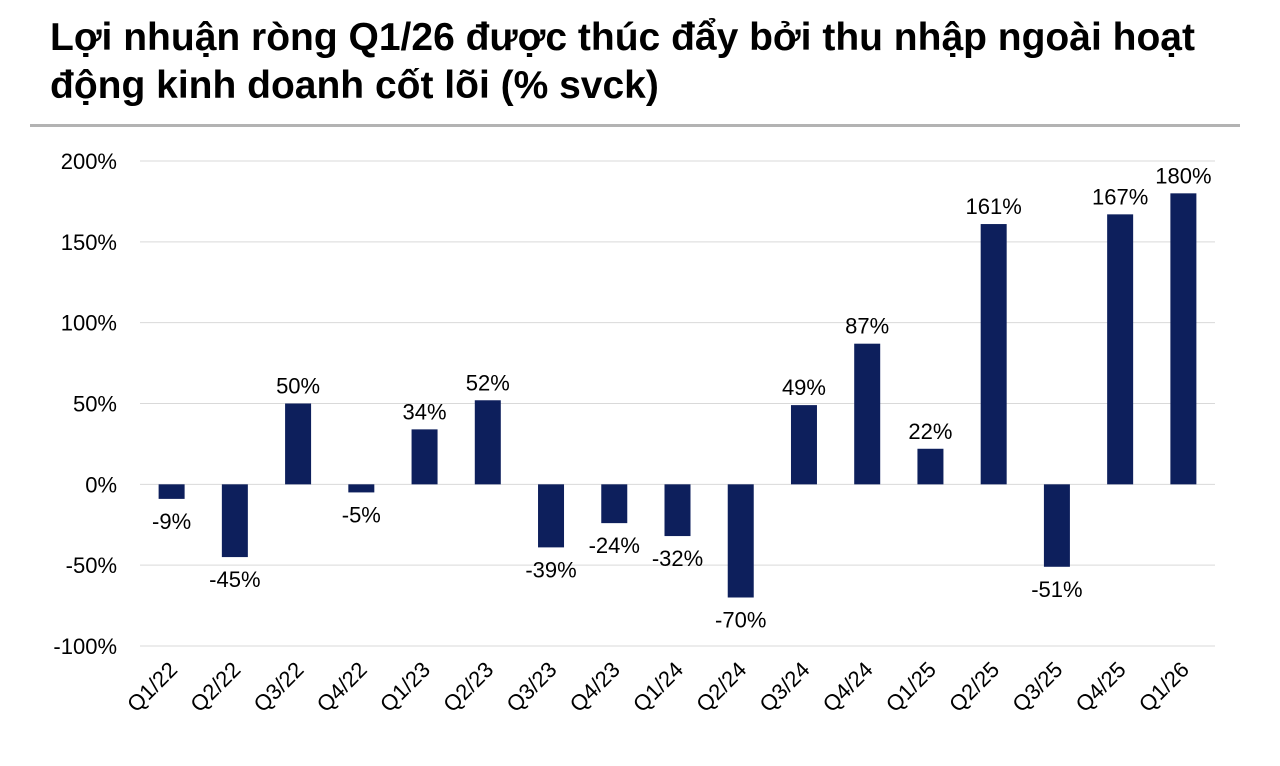  Describe the element at coordinates (994, 206) in the screenshot. I see `data-label: 161%` at that location.